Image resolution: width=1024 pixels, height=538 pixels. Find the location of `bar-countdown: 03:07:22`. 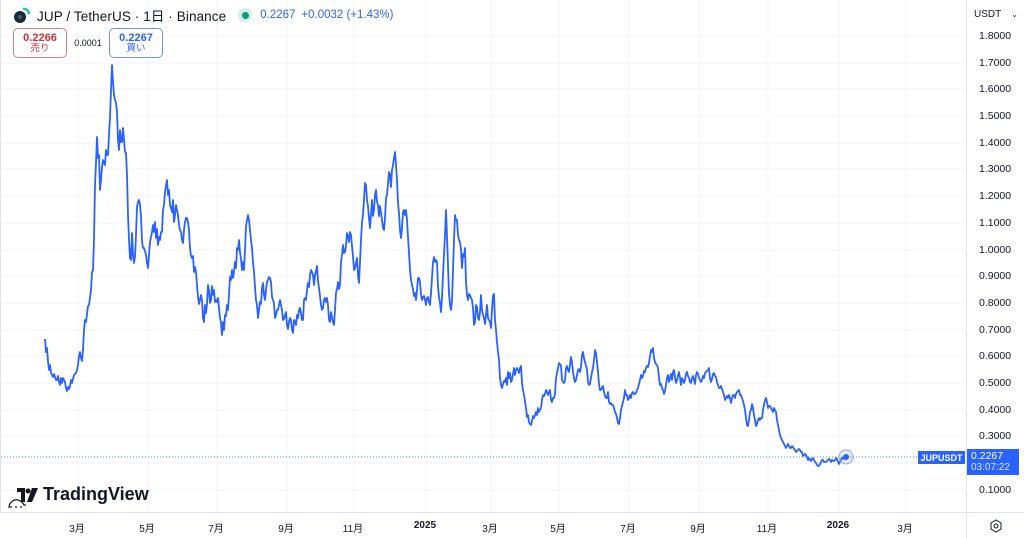

bar-countdown: 03:07:22 is located at coordinates (990, 467).